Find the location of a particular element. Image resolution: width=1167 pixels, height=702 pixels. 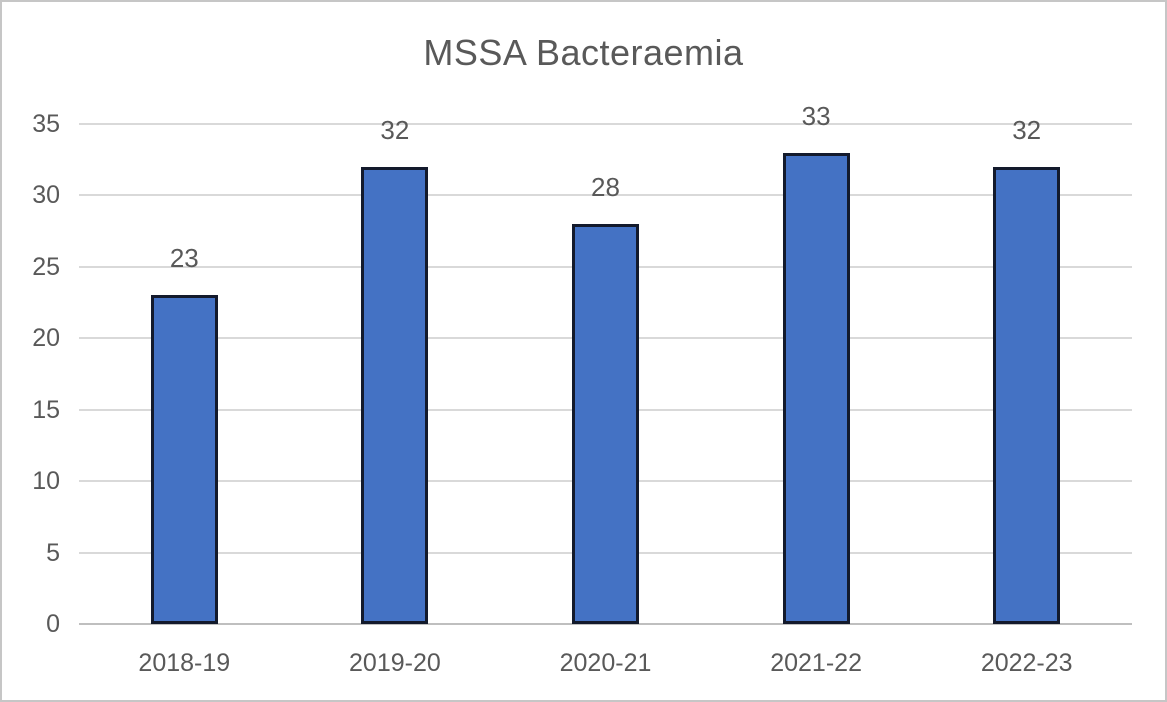

bar-value-label-2021-22: 33 is located at coordinates (816, 115).